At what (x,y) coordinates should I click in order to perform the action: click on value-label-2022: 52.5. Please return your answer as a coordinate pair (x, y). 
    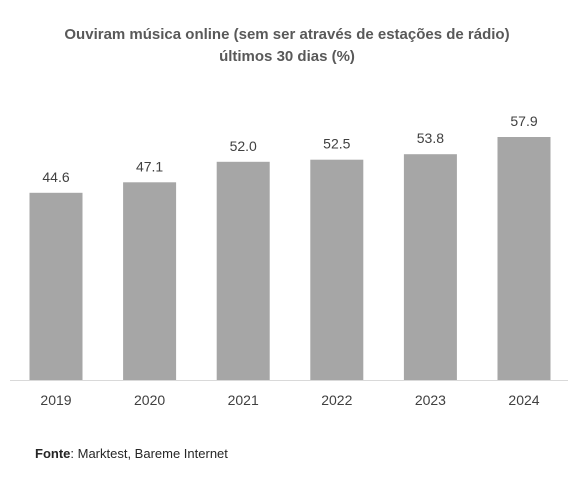
    Looking at the image, I should click on (336, 144).